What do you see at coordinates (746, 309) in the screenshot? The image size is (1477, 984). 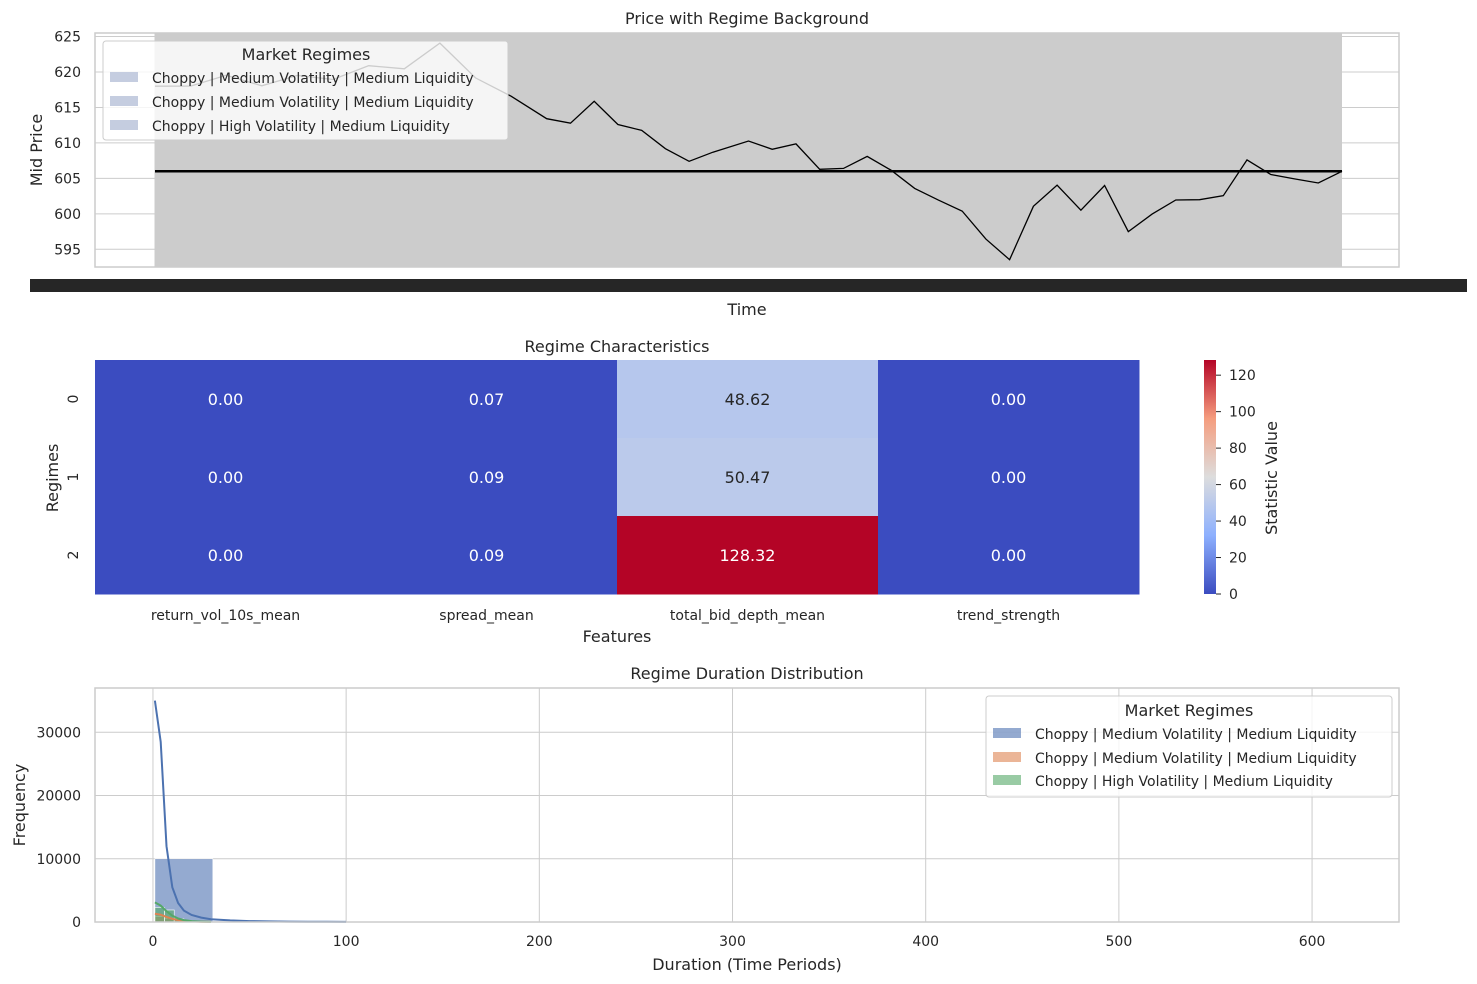 I see `price-x-axis-label: Time` at bounding box center [746, 309].